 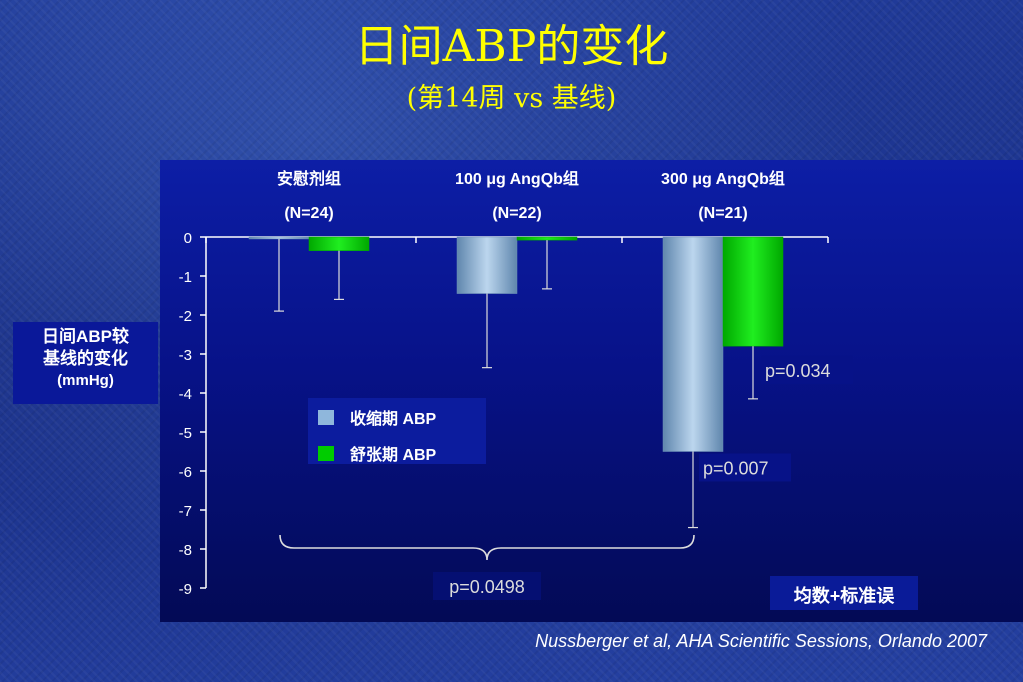 What do you see at coordinates (397, 431) in the screenshot?
I see `legend-box` at bounding box center [397, 431].